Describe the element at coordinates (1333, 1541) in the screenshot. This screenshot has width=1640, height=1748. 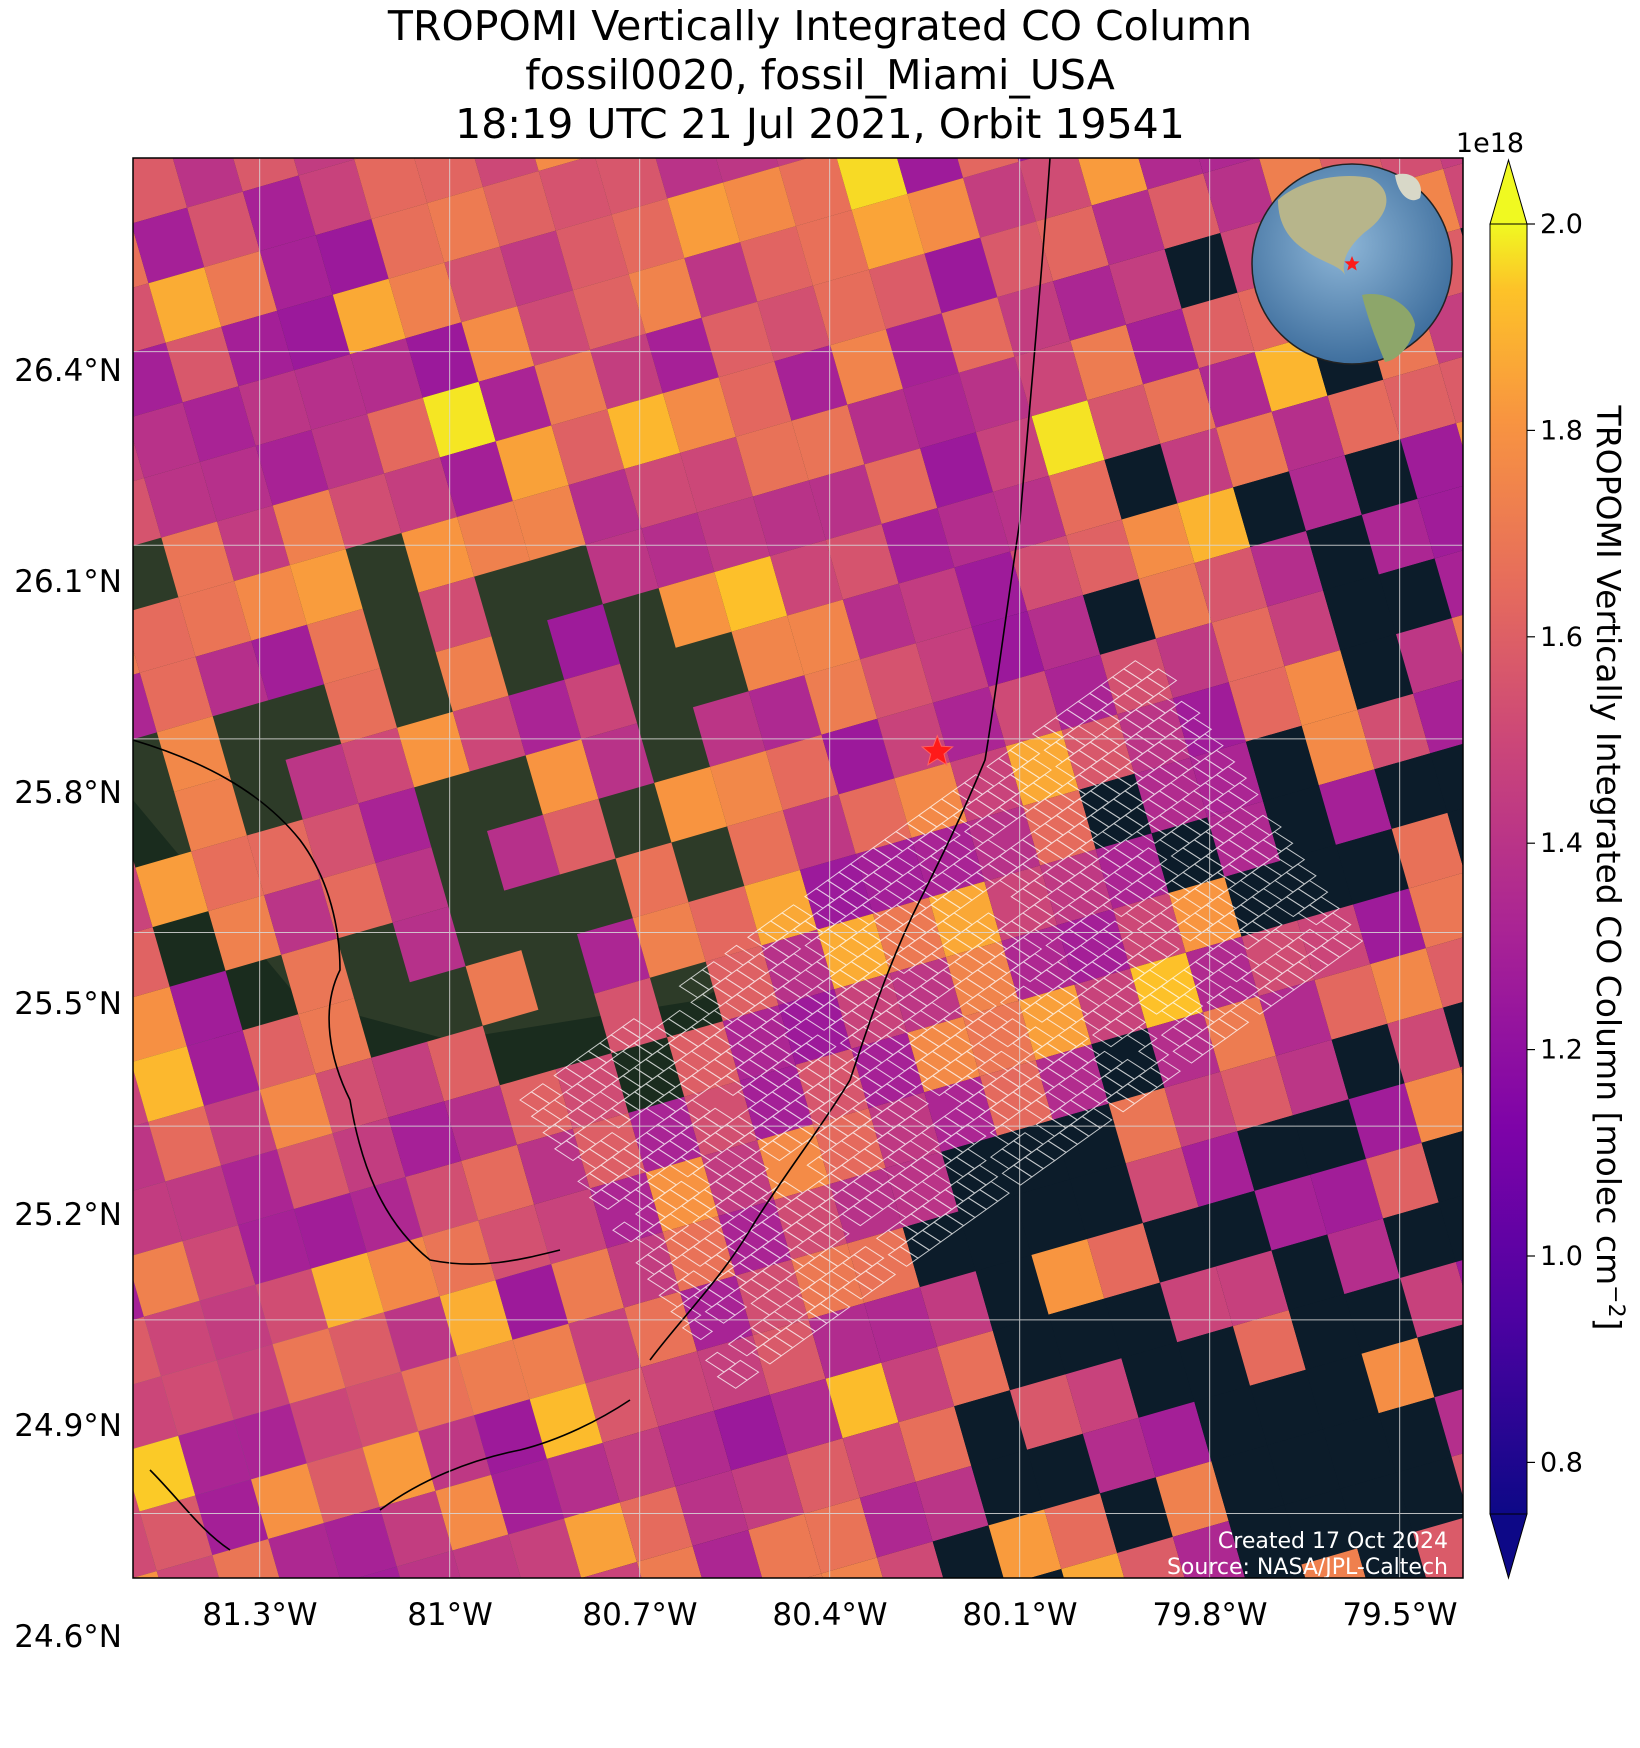
I see `credit-created: Created 17 Oct 2024` at that location.